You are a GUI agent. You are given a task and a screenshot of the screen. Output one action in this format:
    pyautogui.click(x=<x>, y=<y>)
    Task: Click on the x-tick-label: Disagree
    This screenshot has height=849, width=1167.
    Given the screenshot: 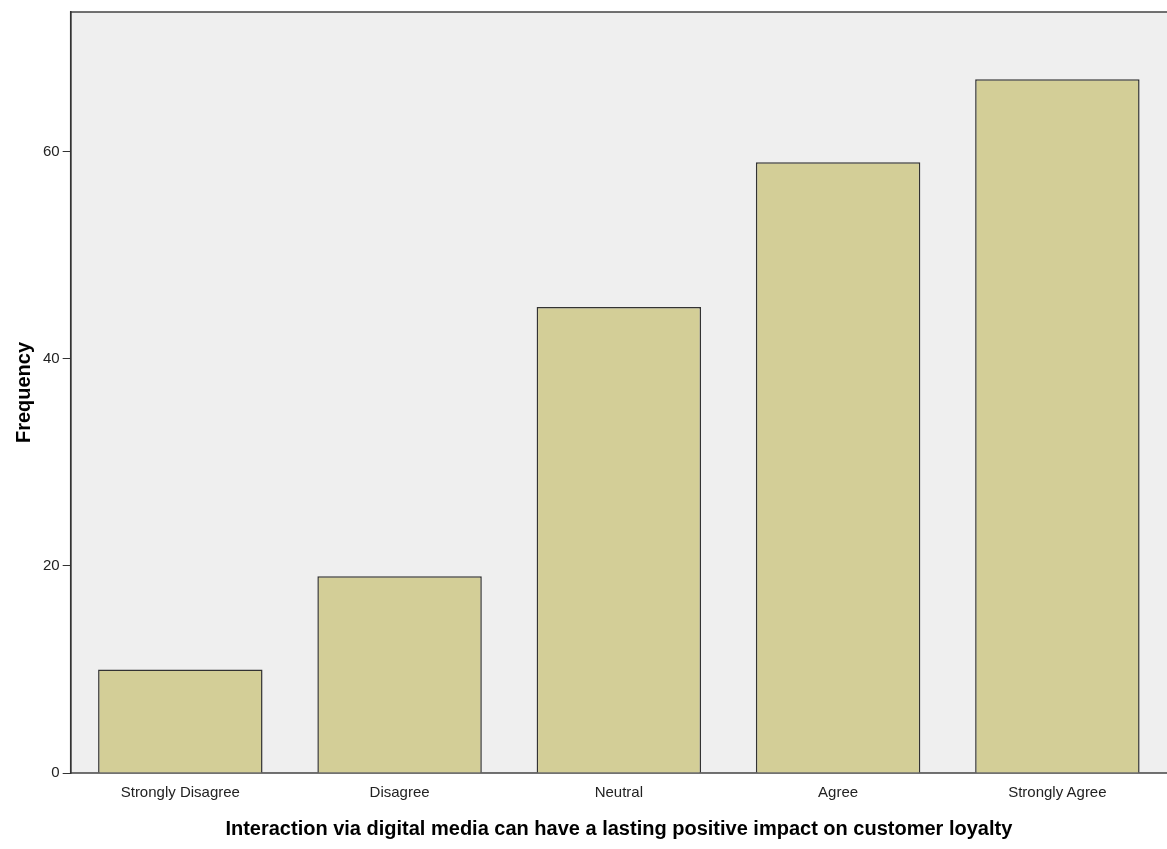 What is the action you would take?
    pyautogui.click(x=399, y=792)
    